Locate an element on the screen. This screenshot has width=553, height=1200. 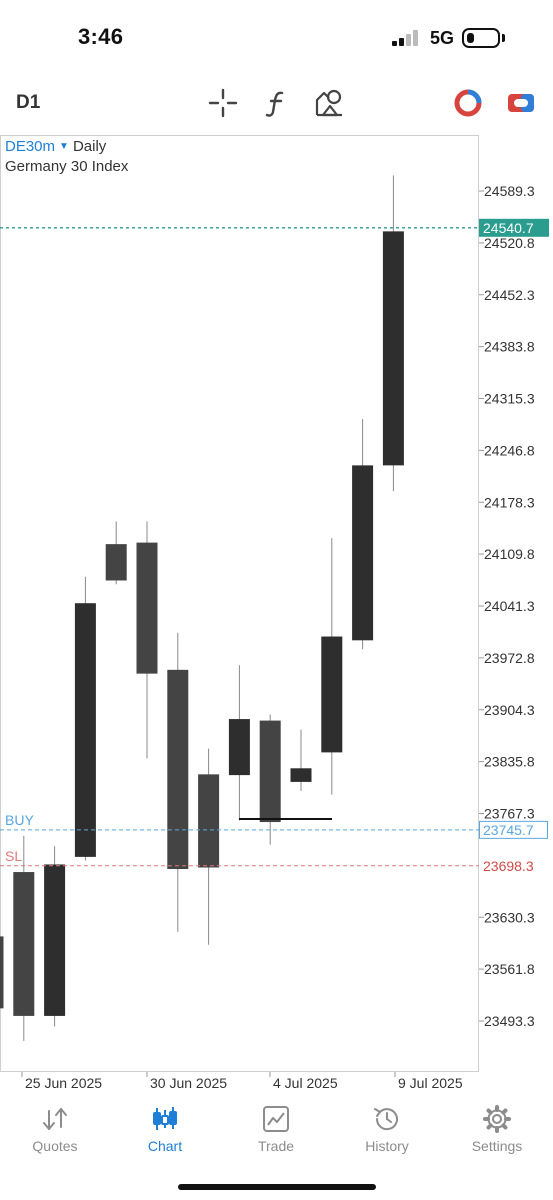
history-clock-icon is located at coordinates (386, 1119).